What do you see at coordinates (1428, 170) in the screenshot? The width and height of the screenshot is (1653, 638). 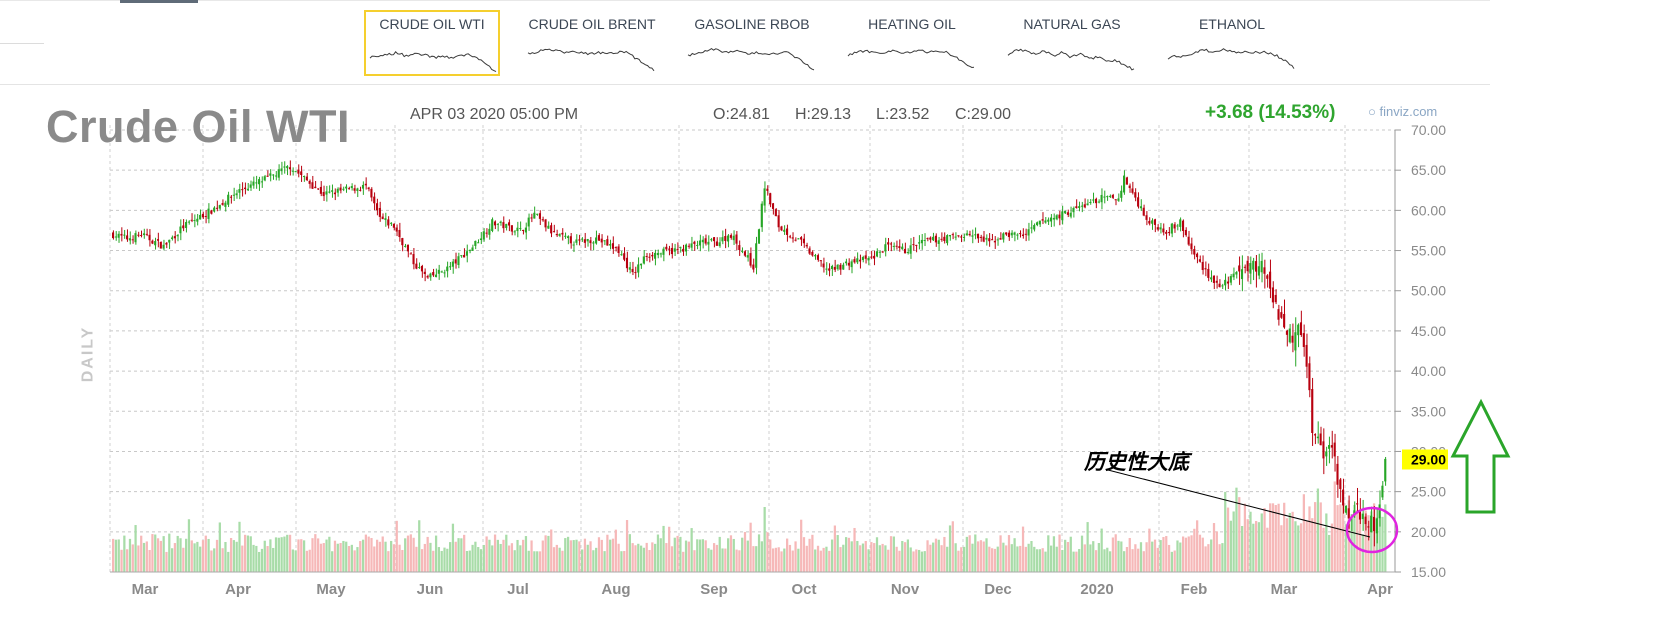 I see `y-tick-label: 65.00` at bounding box center [1428, 170].